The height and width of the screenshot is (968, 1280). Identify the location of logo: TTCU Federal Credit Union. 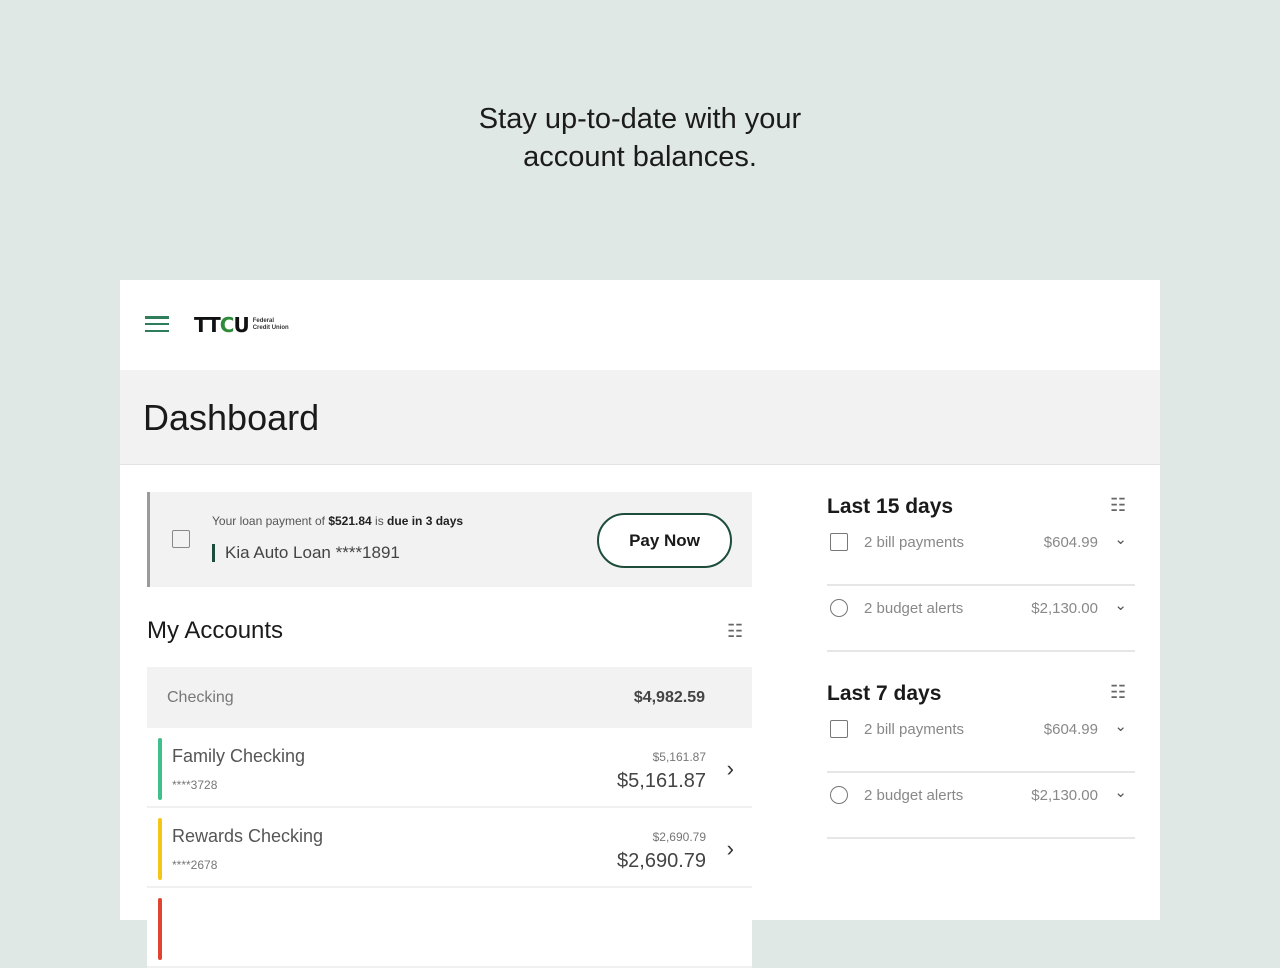
(241, 325).